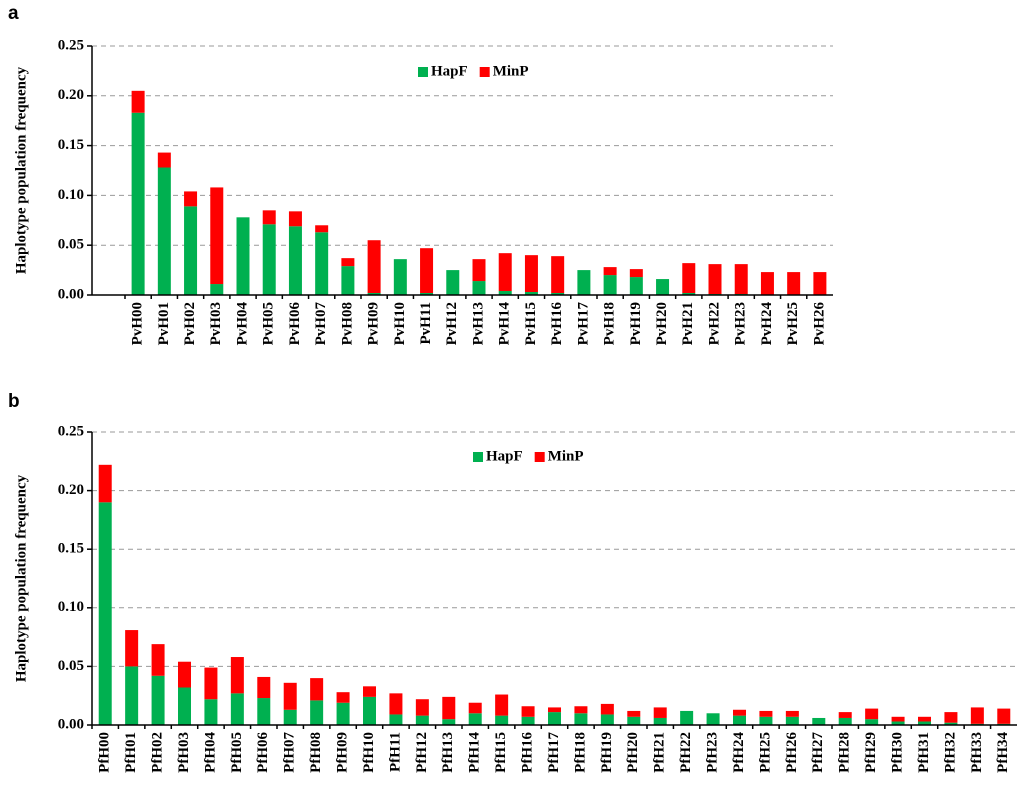  What do you see at coordinates (554, 752) in the screenshot?
I see `x-tick-label: PfH17` at bounding box center [554, 752].